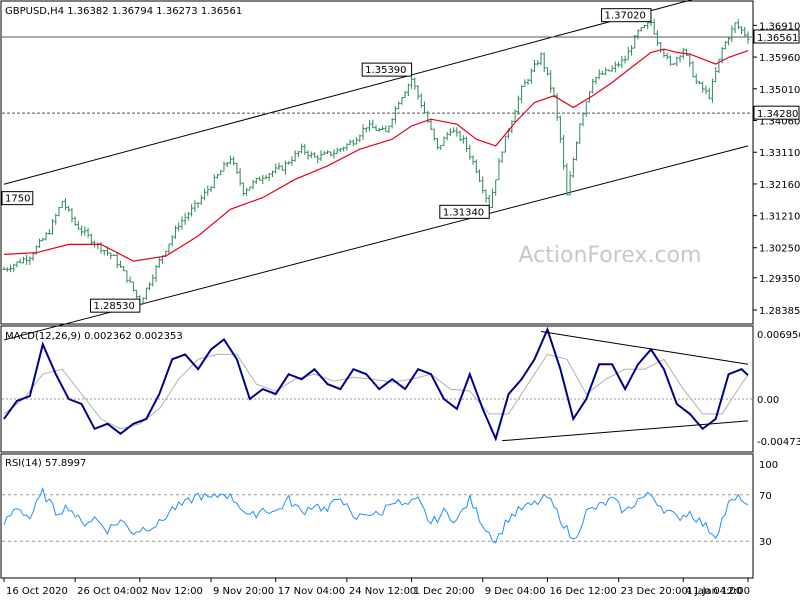  What do you see at coordinates (779, 185) in the screenshot?
I see `price-tick-label: 1.32160` at bounding box center [779, 185].